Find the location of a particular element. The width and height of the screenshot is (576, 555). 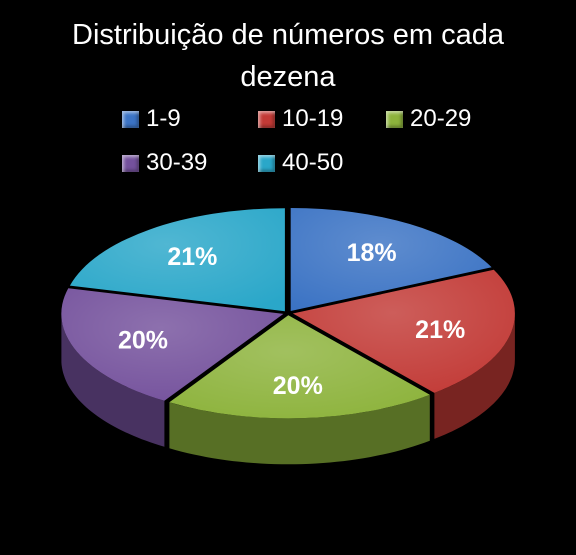

legend-item-1-9: 1-9 is located at coordinates (151, 119).